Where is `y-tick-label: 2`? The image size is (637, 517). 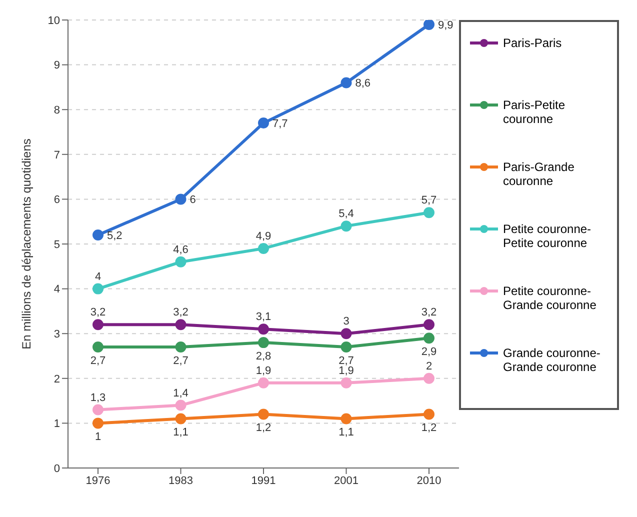
y-tick-label: 2 is located at coordinates (57, 379).